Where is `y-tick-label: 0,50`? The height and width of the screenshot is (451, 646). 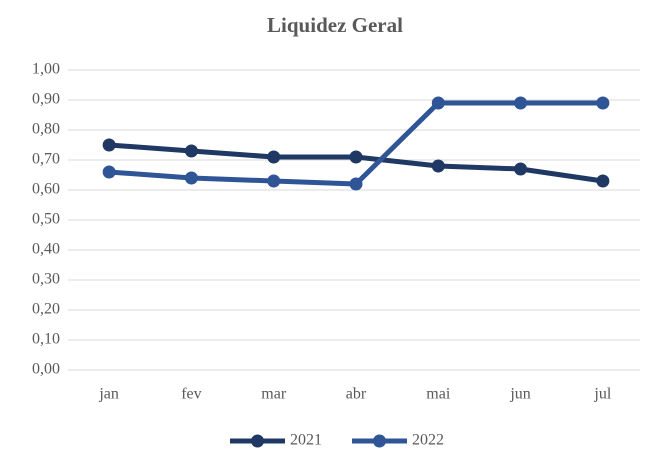 y-tick-label: 0,50 is located at coordinates (46, 219).